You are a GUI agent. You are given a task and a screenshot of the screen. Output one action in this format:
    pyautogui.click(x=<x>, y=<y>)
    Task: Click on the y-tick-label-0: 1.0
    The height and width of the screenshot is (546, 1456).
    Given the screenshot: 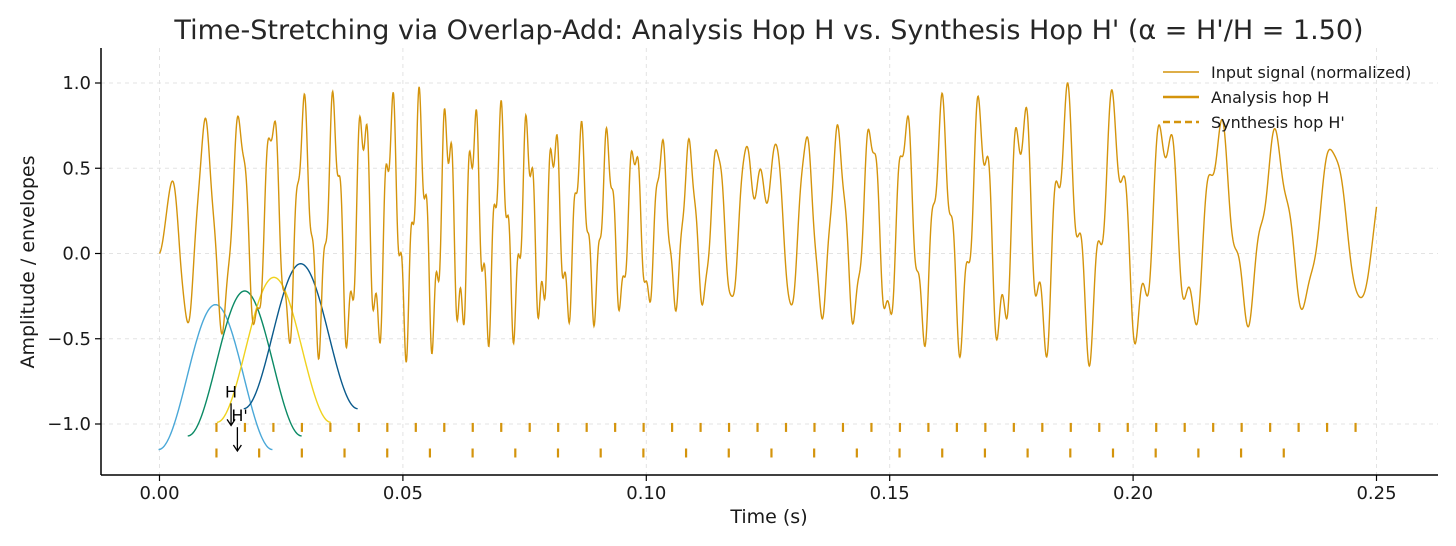 What is the action you would take?
    pyautogui.click(x=76, y=83)
    